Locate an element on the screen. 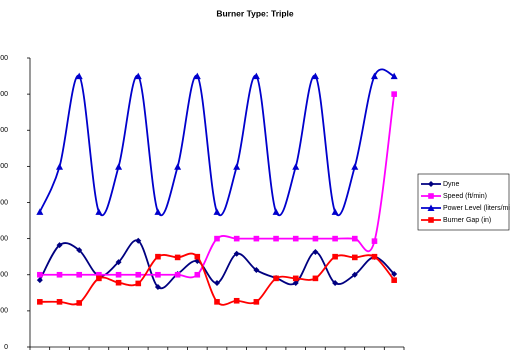 Image resolution: width=510 pixels, height=352 pixels. legend-label: Speed (ft/min) is located at coordinates (465, 196).